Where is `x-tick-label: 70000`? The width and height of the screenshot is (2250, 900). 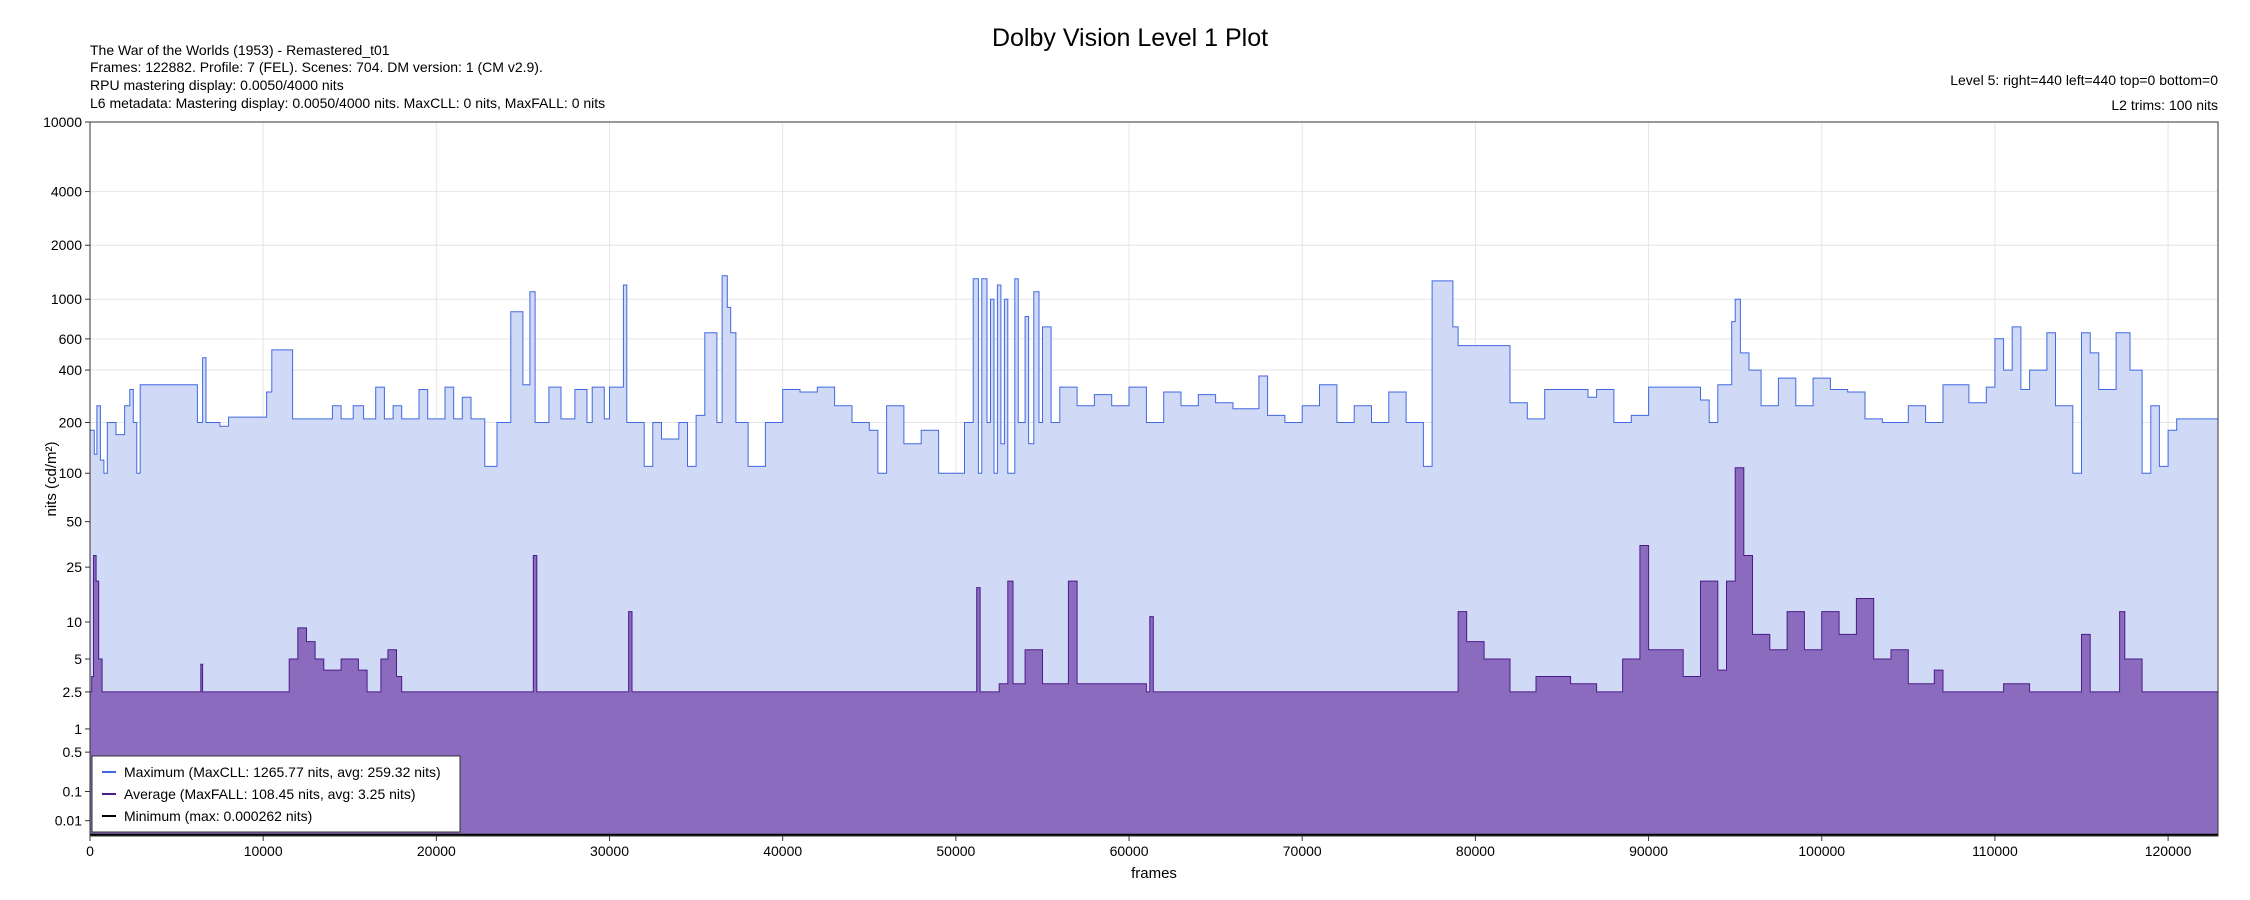
x-tick-label: 70000 is located at coordinates (1302, 851).